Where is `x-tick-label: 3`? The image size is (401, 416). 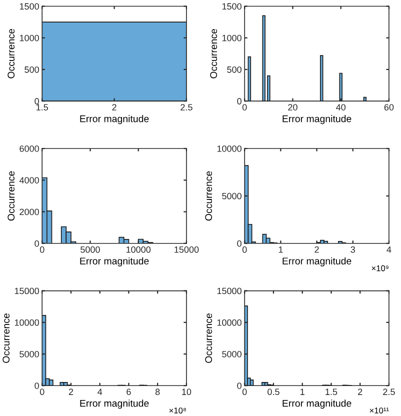
x-tick-label: 3 is located at coordinates (352, 249).